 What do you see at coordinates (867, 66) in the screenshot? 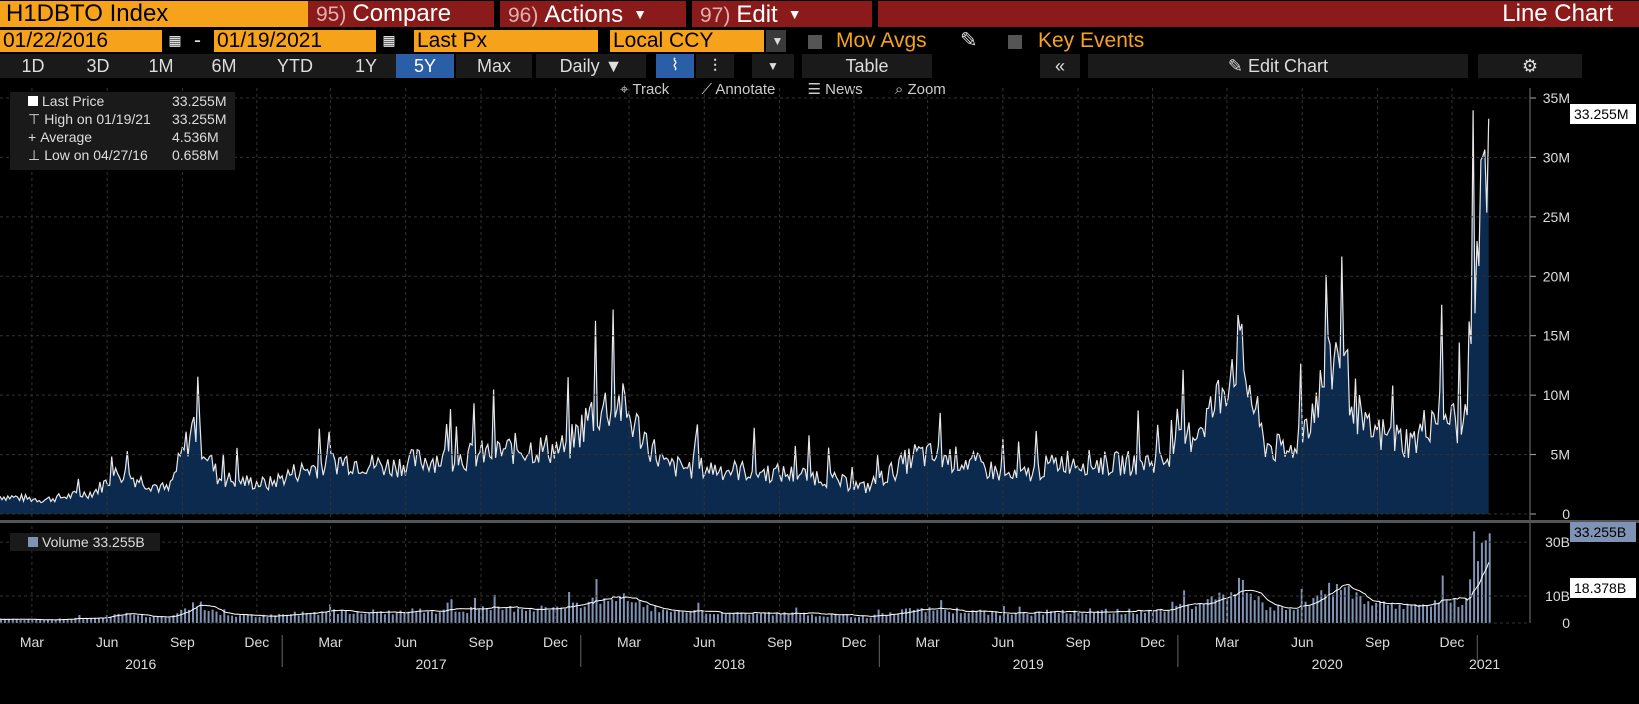
I see `table-button: Table` at bounding box center [867, 66].